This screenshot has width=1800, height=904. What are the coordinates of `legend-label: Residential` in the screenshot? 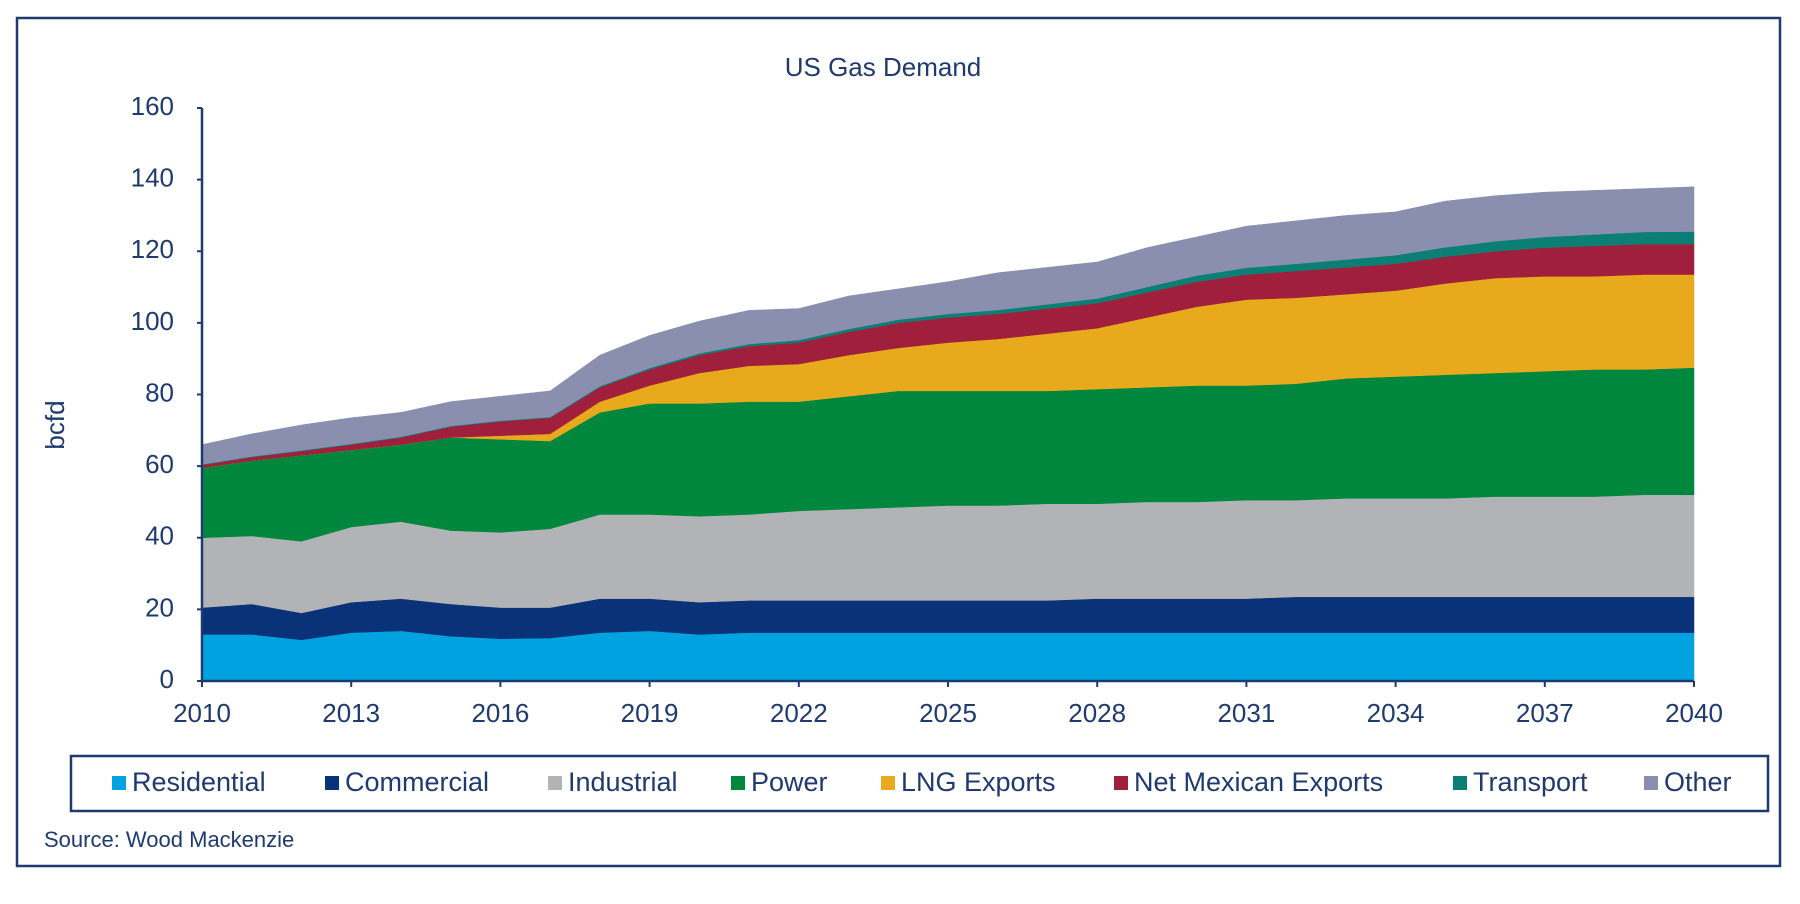 It's located at (199, 782).